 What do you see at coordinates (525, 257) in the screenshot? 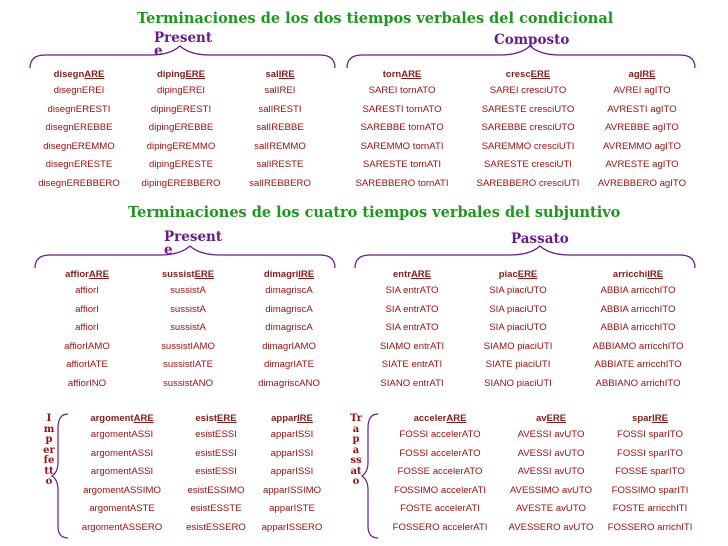
I see `brace-subj-passato` at bounding box center [525, 257].